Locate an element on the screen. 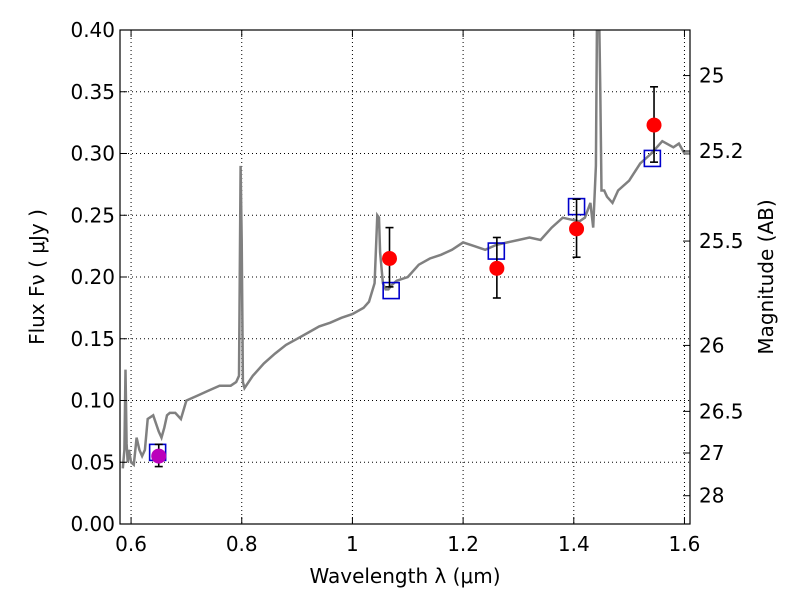  x-tick-label-4: 1.4 is located at coordinates (574, 544).